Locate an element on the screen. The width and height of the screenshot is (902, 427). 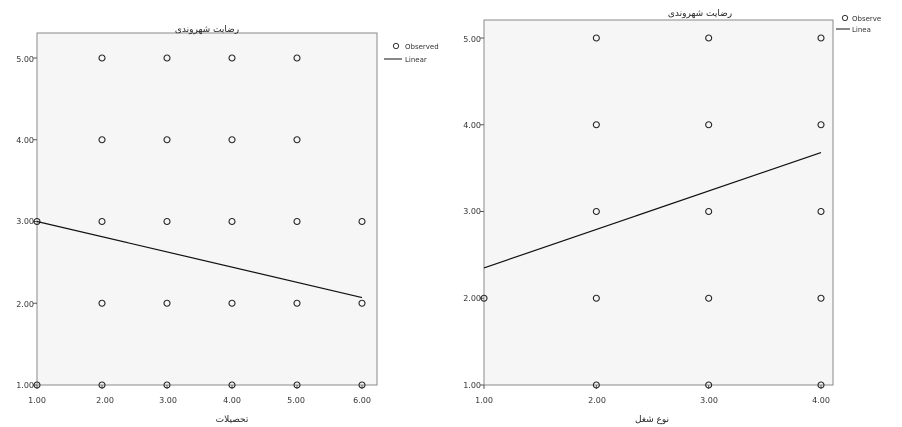
x-ticks-left: 1.00 2.00 3.00 4.00 5.00 6.00 is located at coordinates (199, 400).